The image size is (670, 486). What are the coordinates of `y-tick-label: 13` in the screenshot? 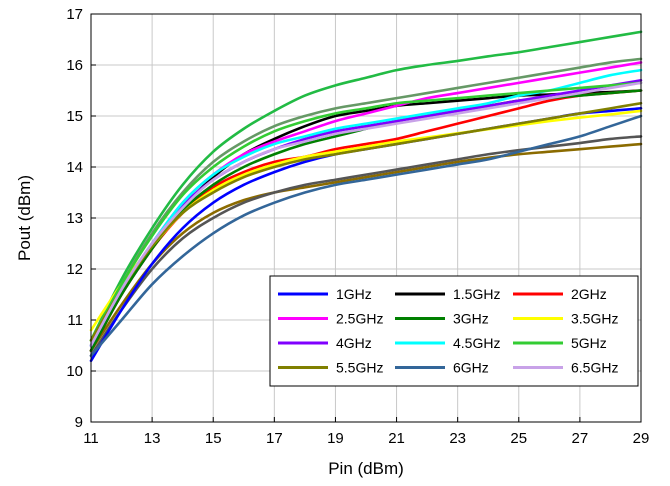 It's located at (74, 218).